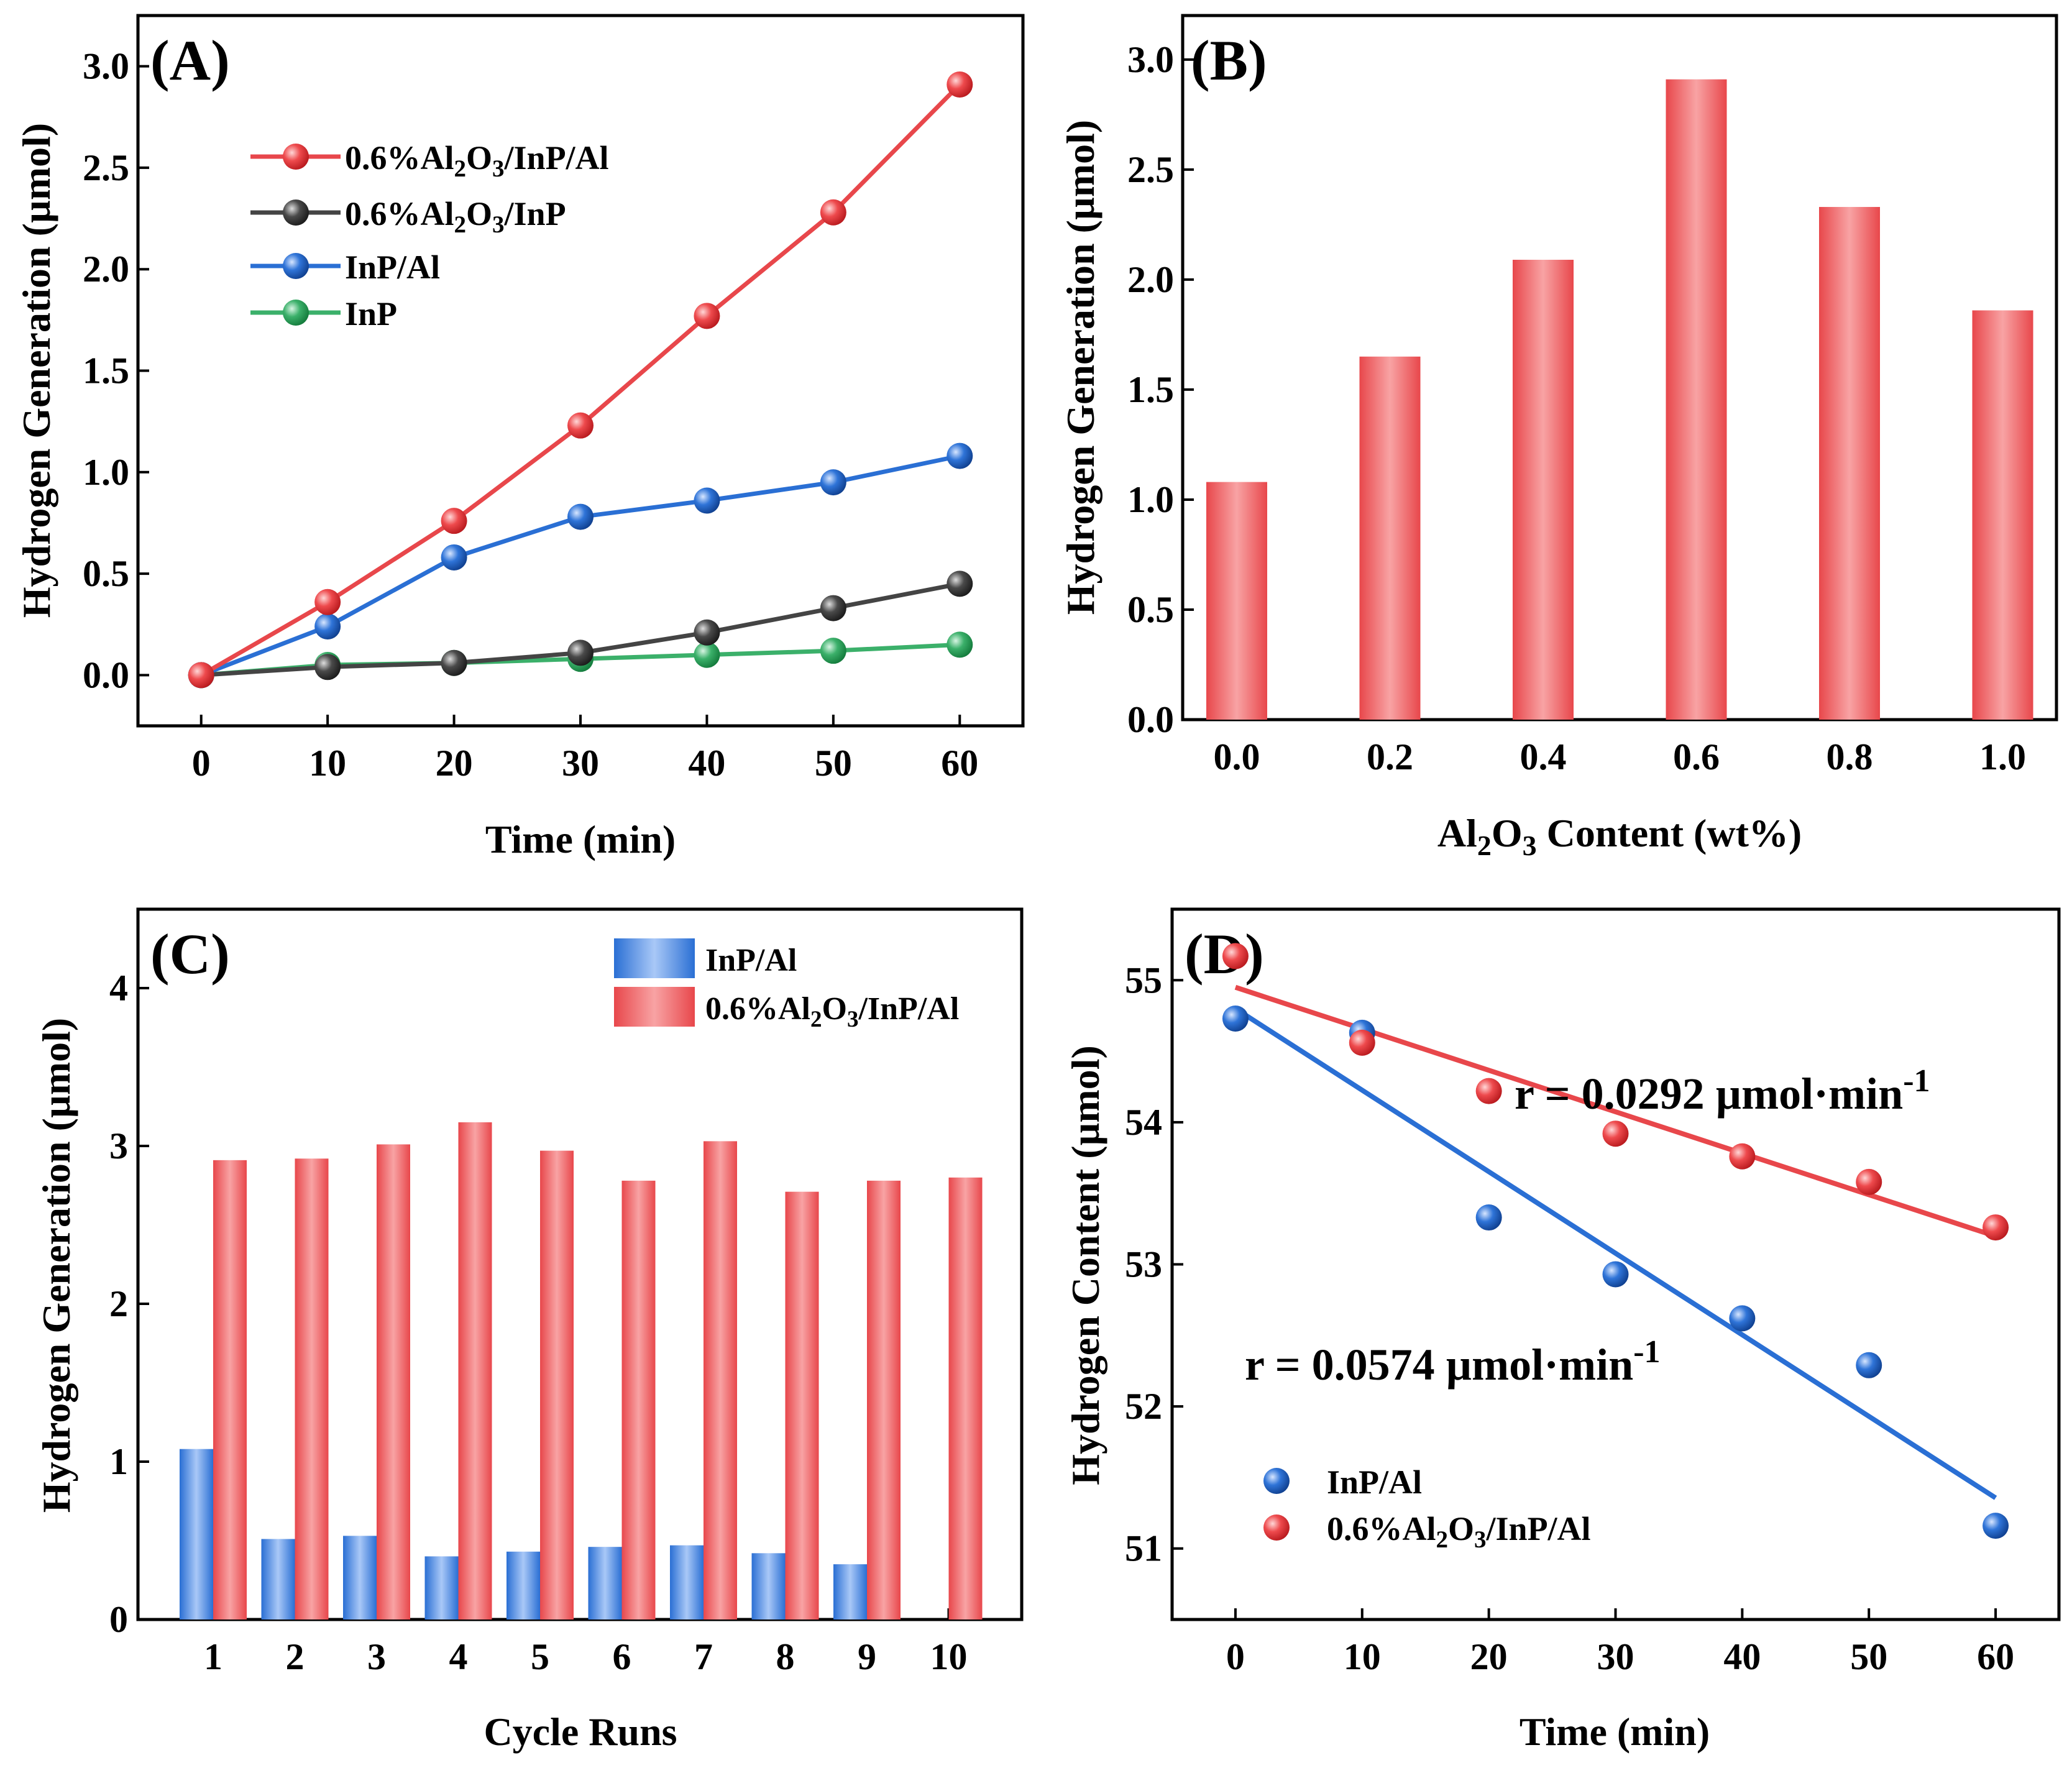 The width and height of the screenshot is (2072, 1773). Describe the element at coordinates (1143, 981) in the screenshot. I see `d-ytick-label: 55` at that location.